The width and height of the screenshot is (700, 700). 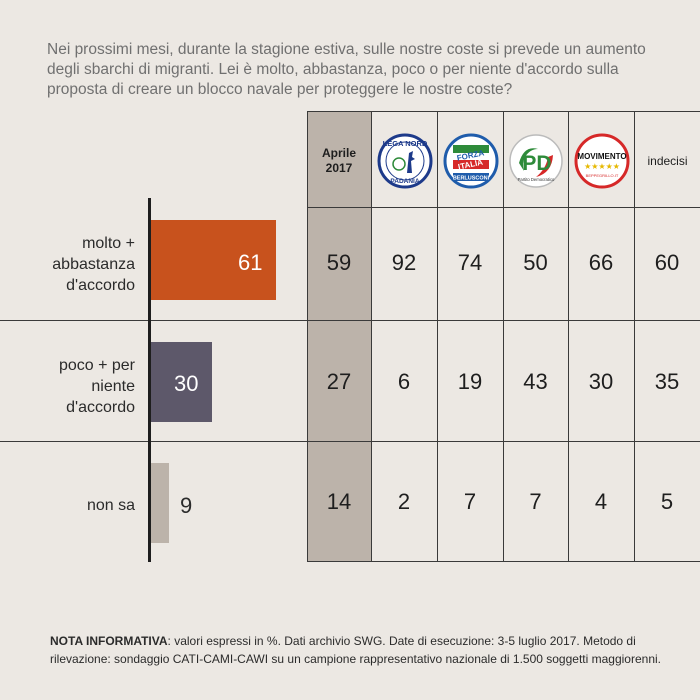 I want to click on column-header-april-2017: Aprile 2017, so click(x=339, y=161).